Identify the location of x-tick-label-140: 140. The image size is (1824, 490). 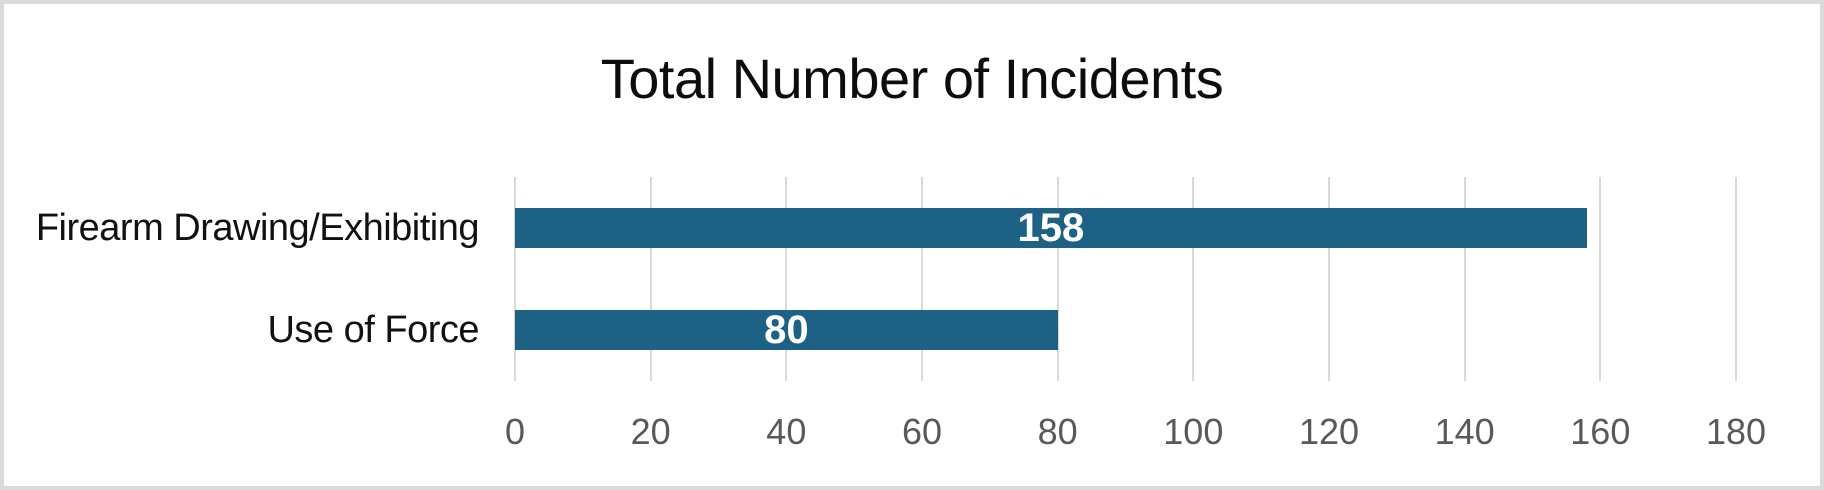
(1464, 431).